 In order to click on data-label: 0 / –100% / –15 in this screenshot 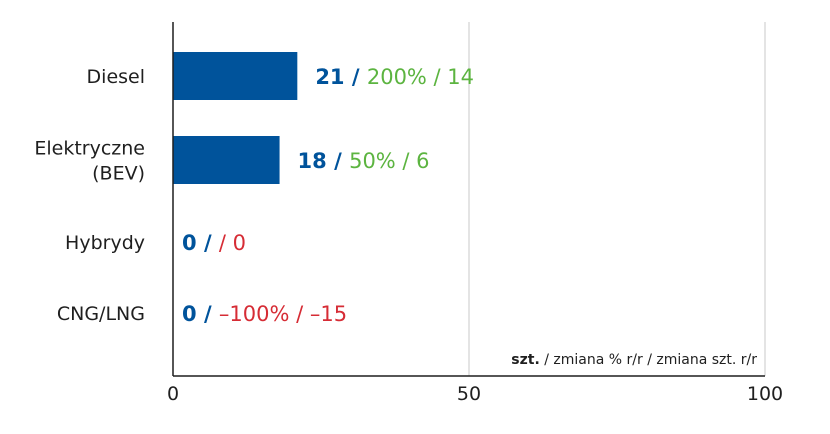, I will do `click(264, 314)`.